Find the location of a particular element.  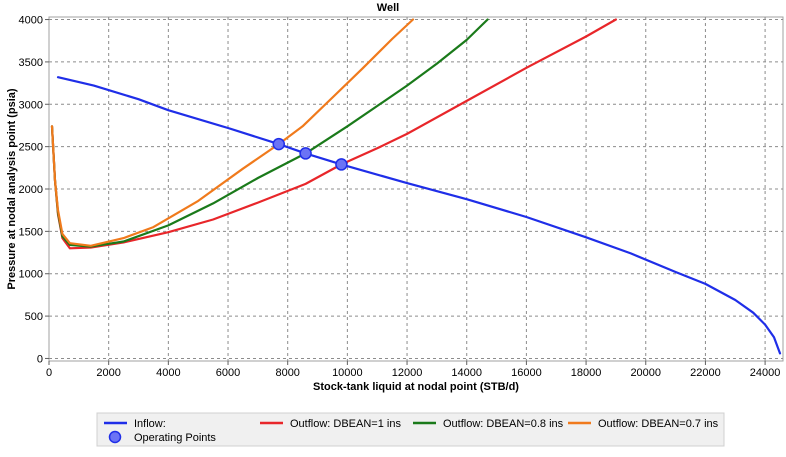

legend-item-dbean-1: Outflow: DBEAN=1 ins is located at coordinates (330, 424).